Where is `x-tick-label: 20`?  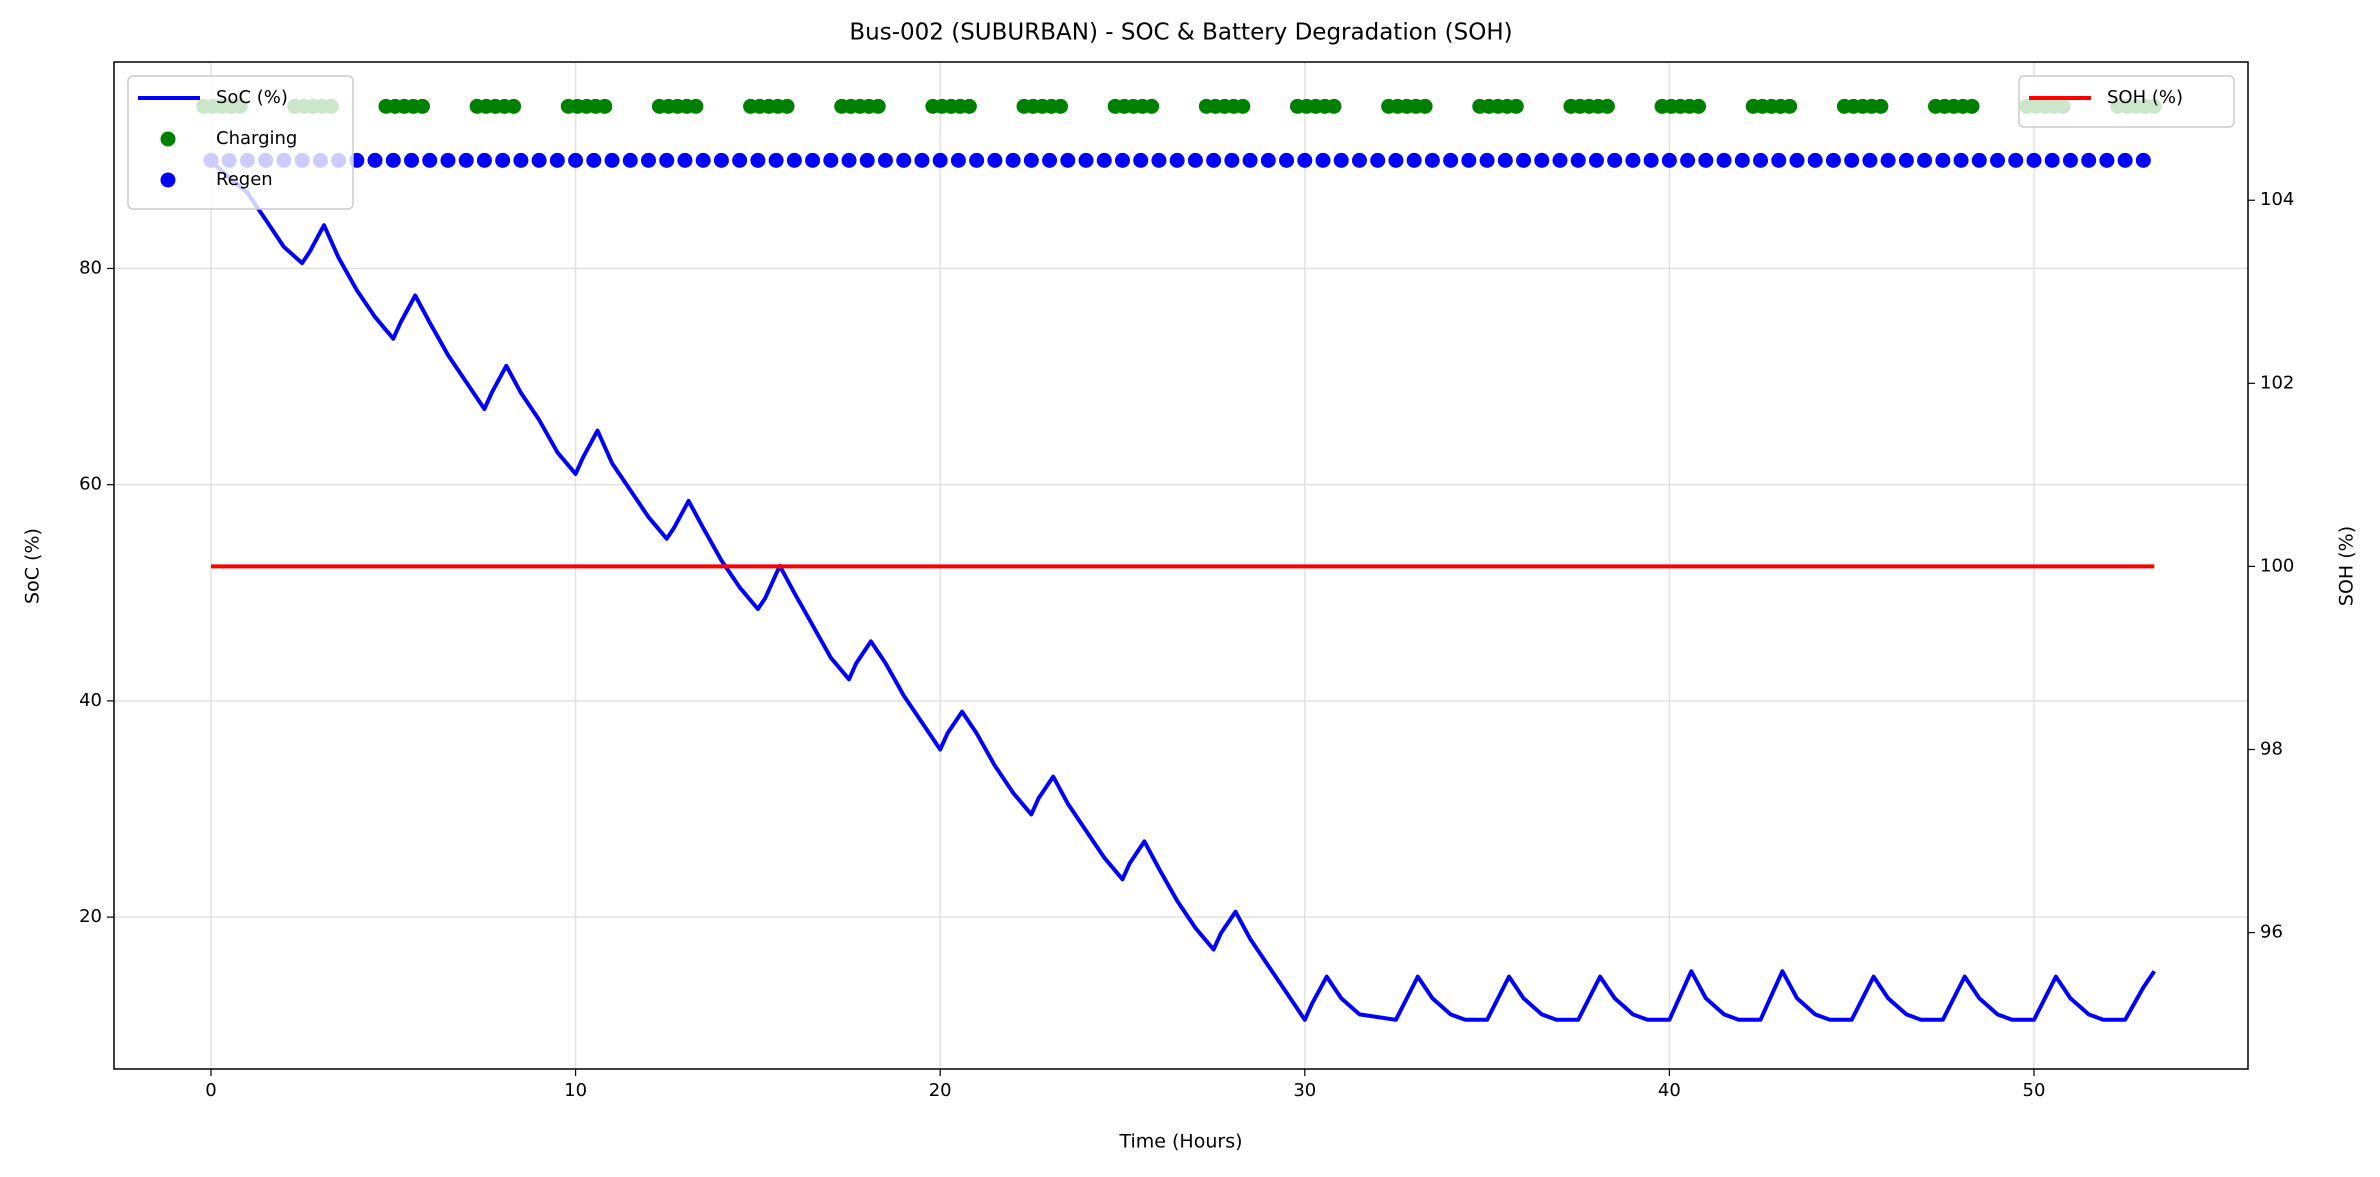
x-tick-label: 20 is located at coordinates (940, 1090).